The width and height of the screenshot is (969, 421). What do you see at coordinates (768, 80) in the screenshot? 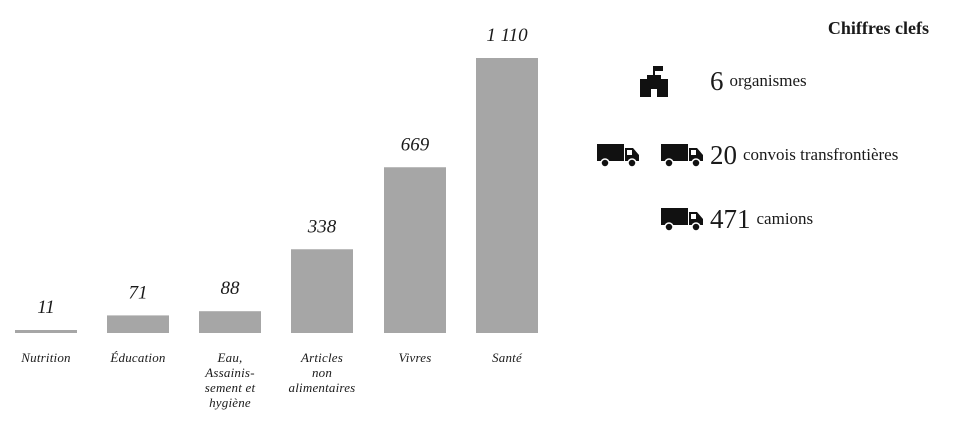
I see `key-figure-label: organismes` at bounding box center [768, 80].